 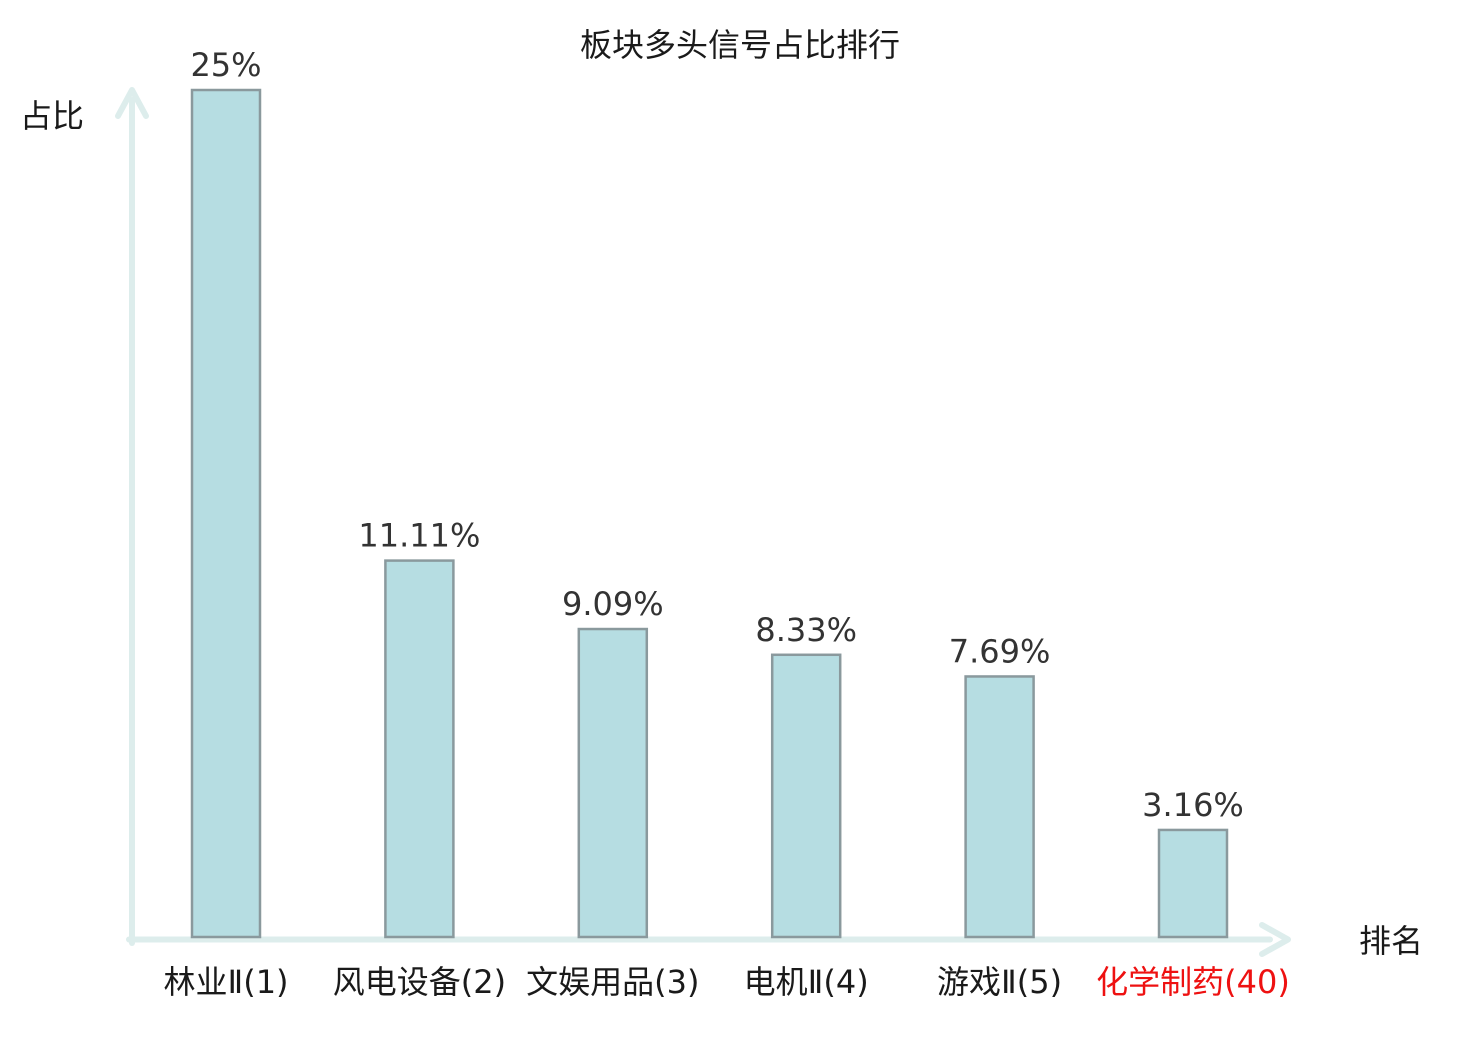 What do you see at coordinates (612, 982) in the screenshot?
I see `category-label: 文娱用品(3)` at bounding box center [612, 982].